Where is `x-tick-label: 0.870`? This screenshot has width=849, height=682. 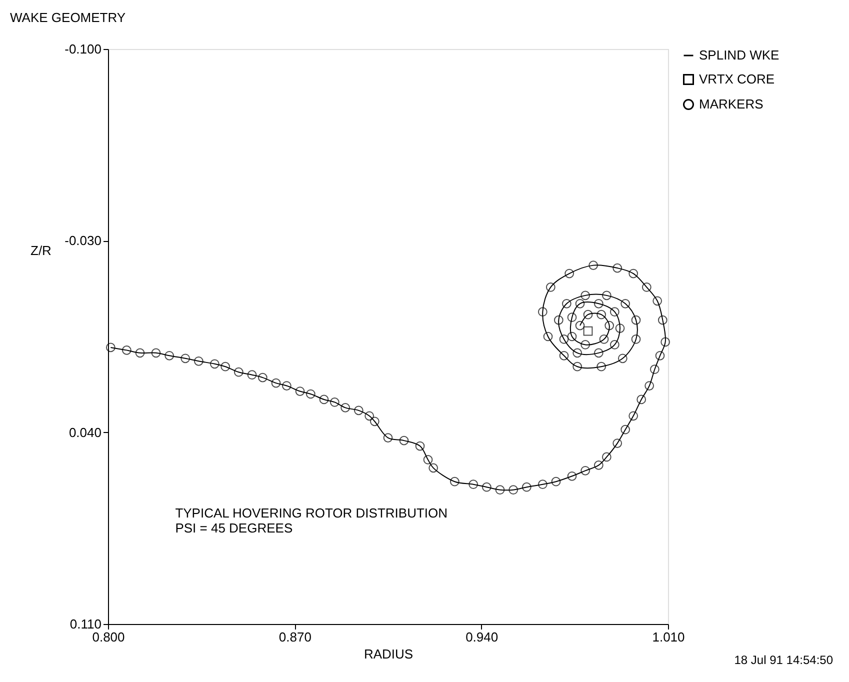
x-tick-label: 0.870 is located at coordinates (295, 637).